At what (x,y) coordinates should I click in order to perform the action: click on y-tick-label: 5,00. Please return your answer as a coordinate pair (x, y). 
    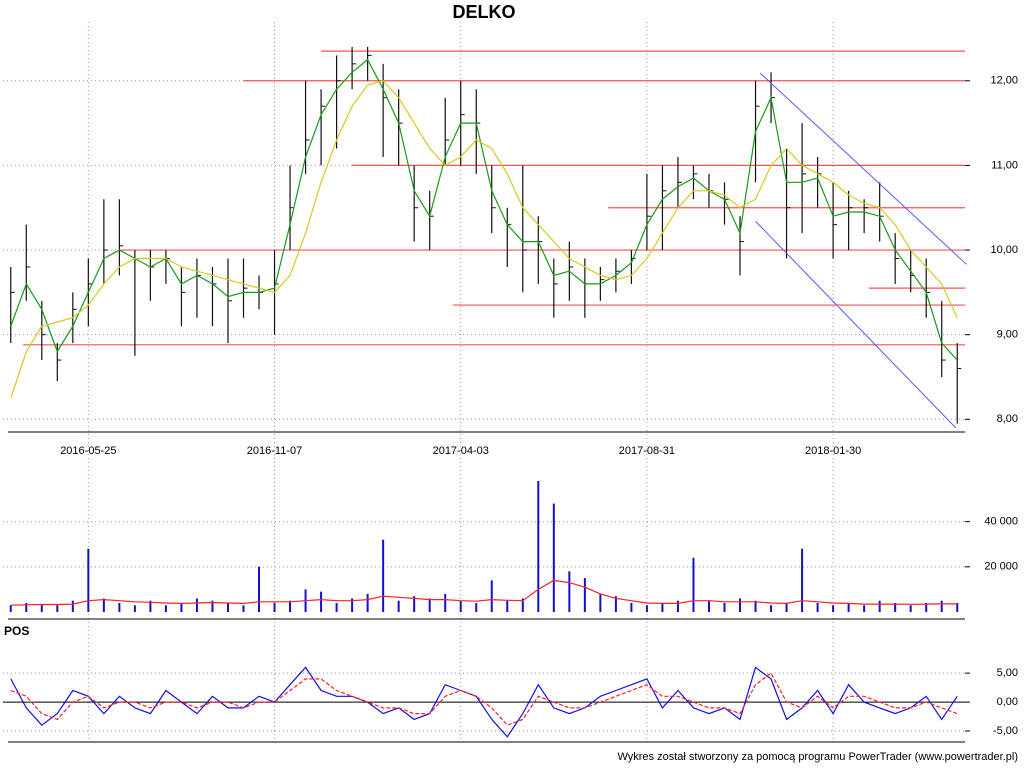
    Looking at the image, I should click on (1007, 673).